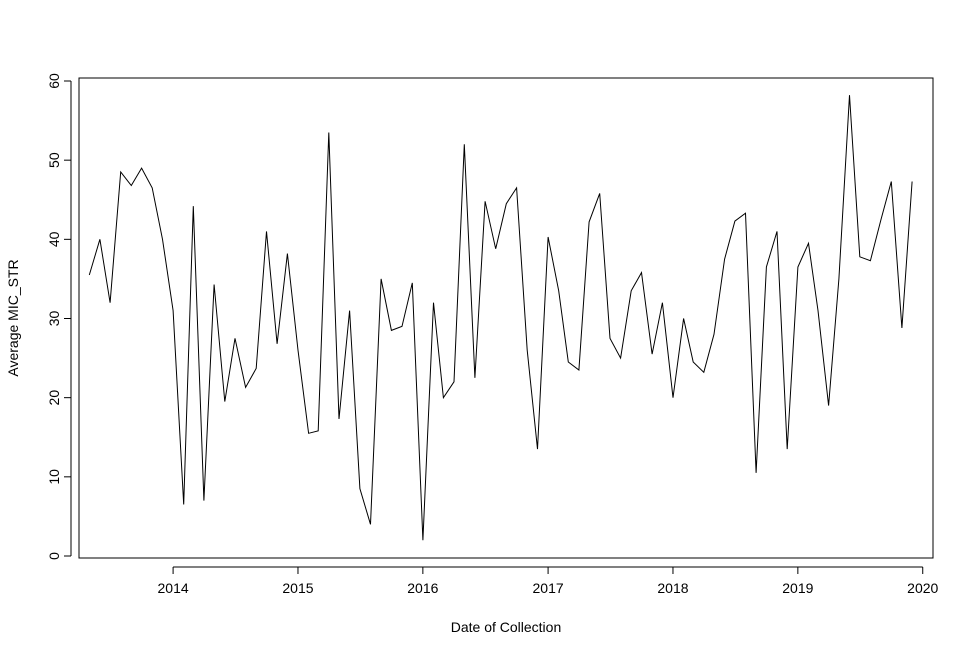 The width and height of the screenshot is (974, 656). Describe the element at coordinates (54, 556) in the screenshot. I see `y-tick-label: 0` at that location.